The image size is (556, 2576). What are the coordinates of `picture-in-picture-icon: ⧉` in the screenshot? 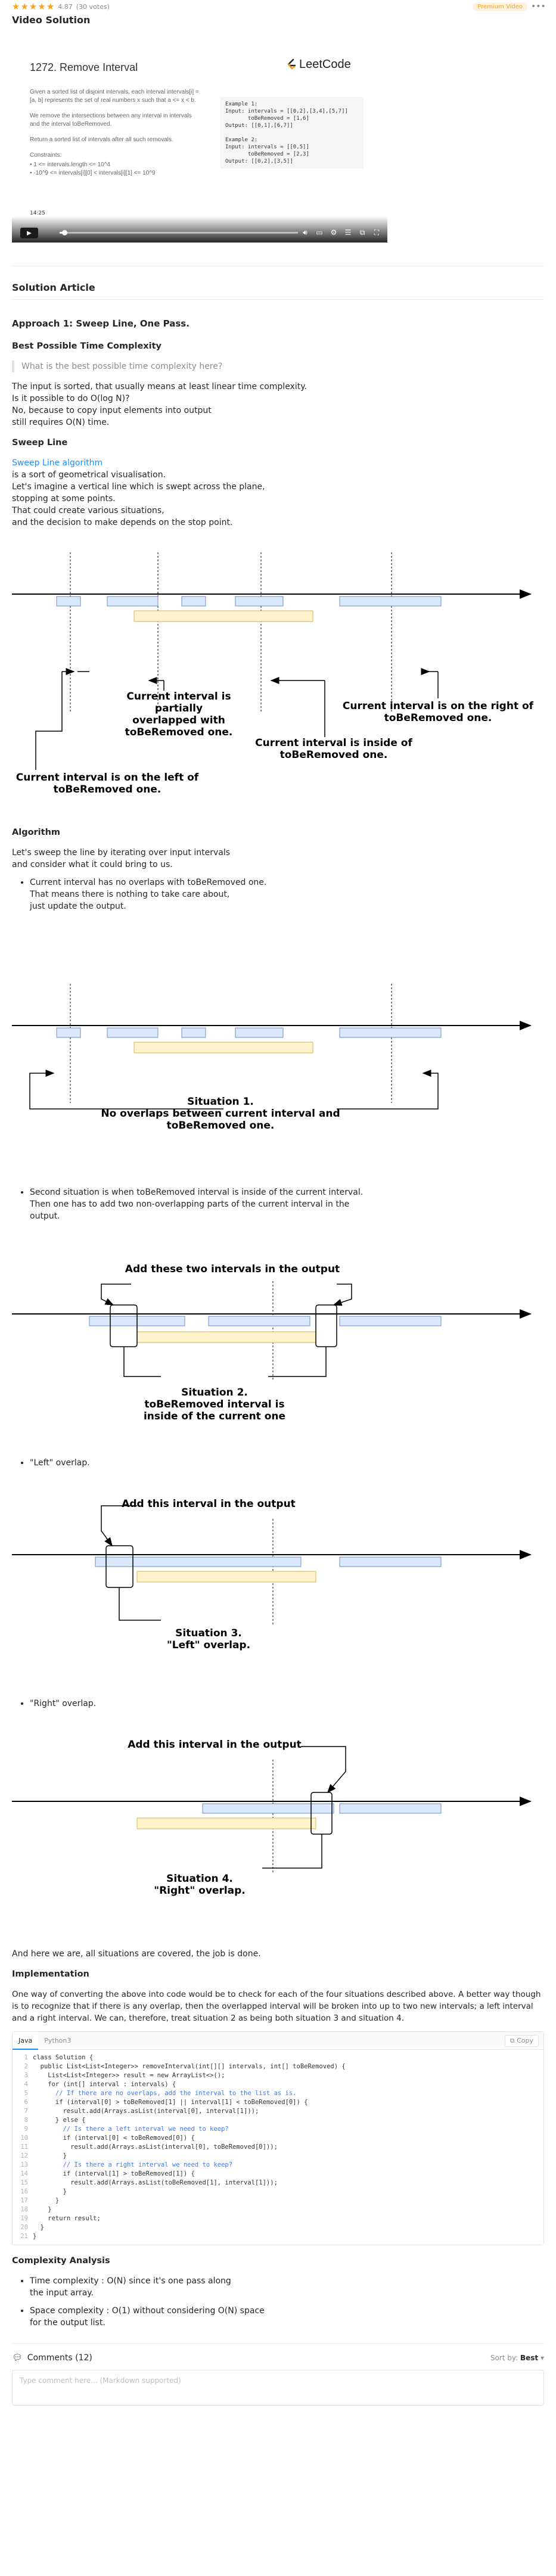 It's located at (362, 232).